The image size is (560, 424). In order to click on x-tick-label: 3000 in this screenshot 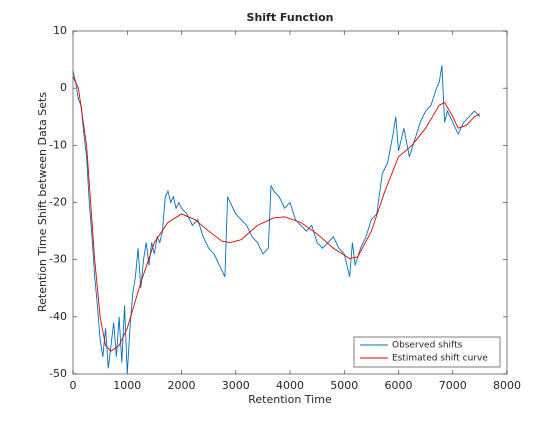, I will do `click(236, 385)`.